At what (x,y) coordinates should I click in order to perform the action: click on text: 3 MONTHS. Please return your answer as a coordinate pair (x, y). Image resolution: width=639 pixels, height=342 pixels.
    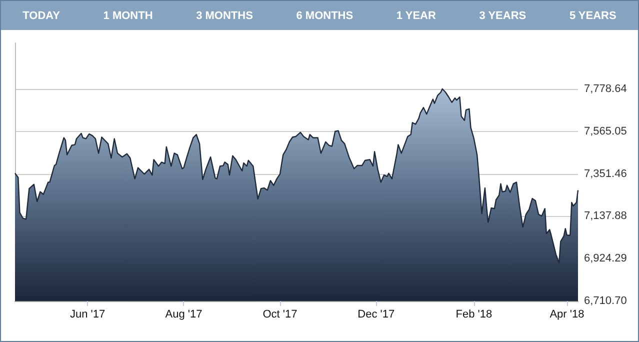
    Looking at the image, I should click on (224, 16).